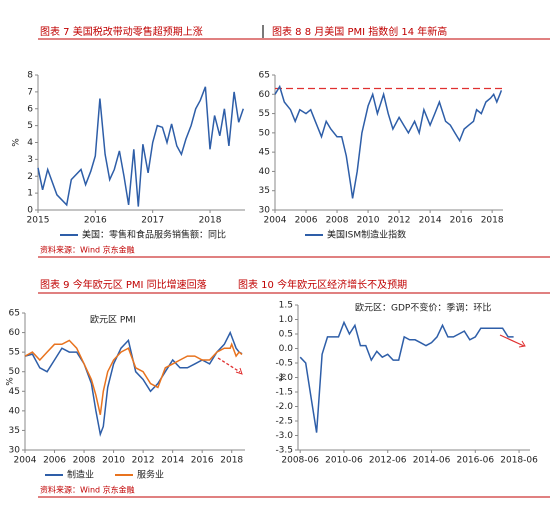 This screenshot has height=507, width=550. I want to click on y-tick-label: 1, so click(30, 194).